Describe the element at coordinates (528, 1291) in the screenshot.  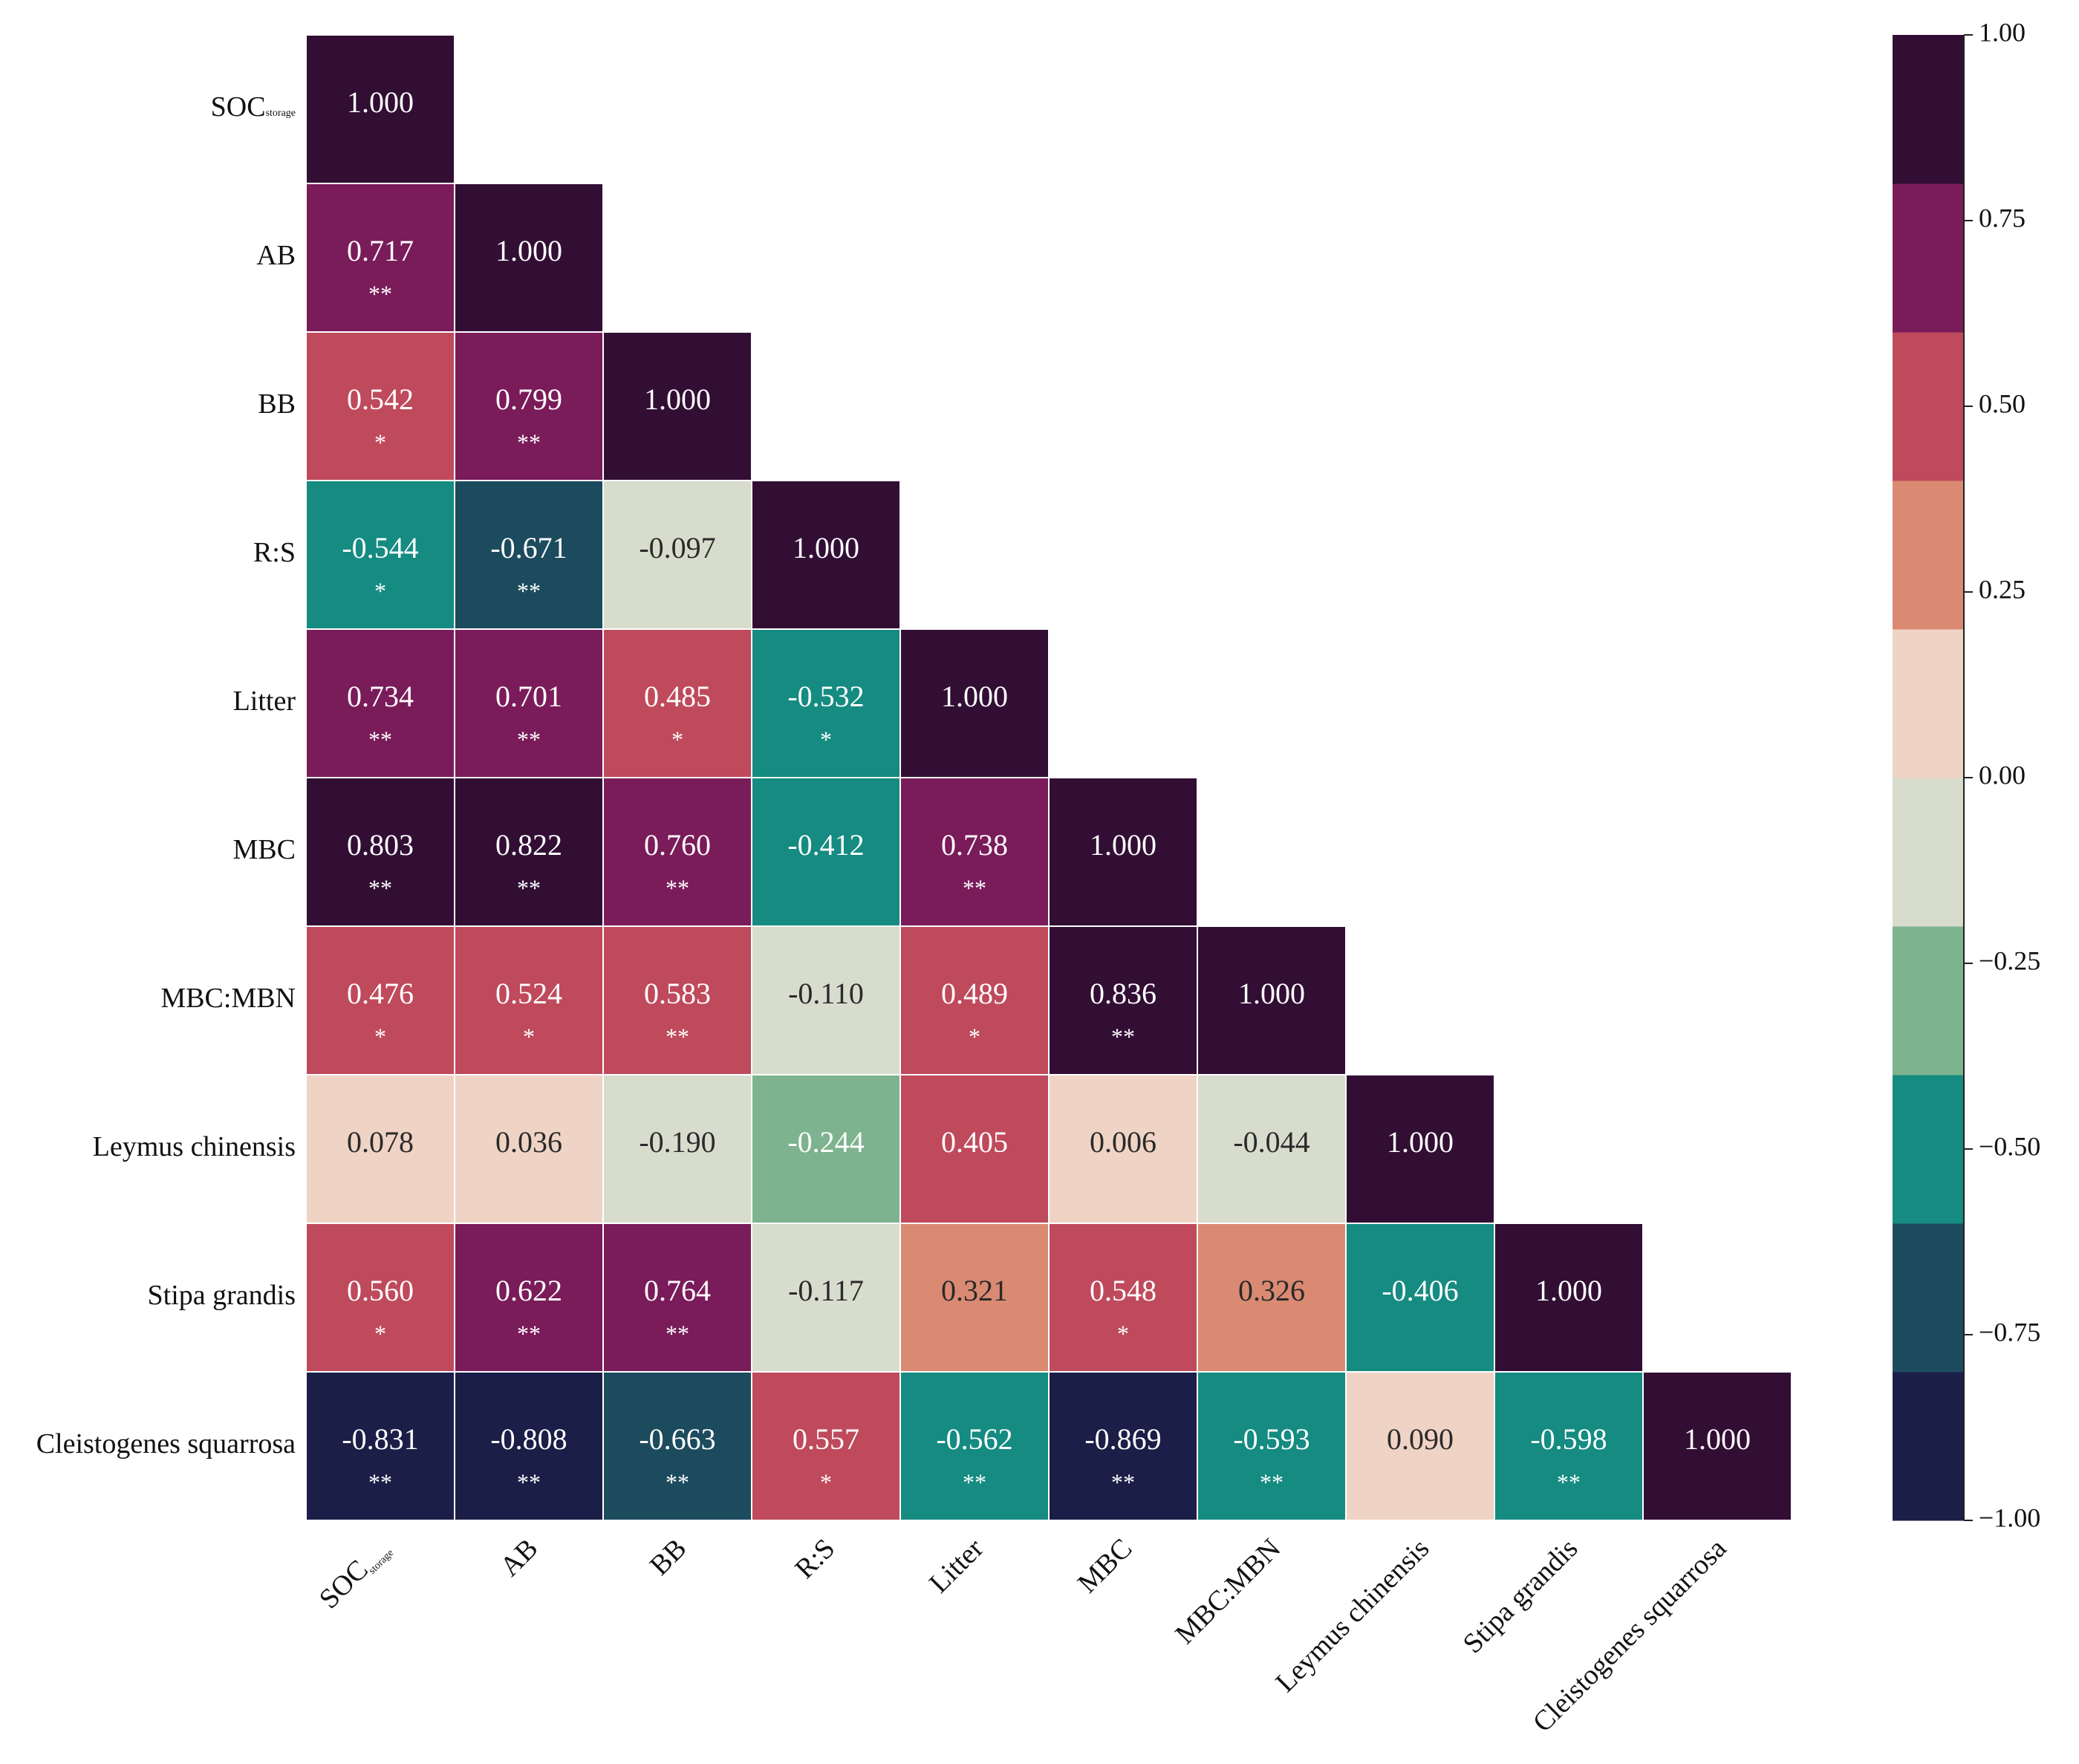
I see `cell-value-label: 0.622` at that location.